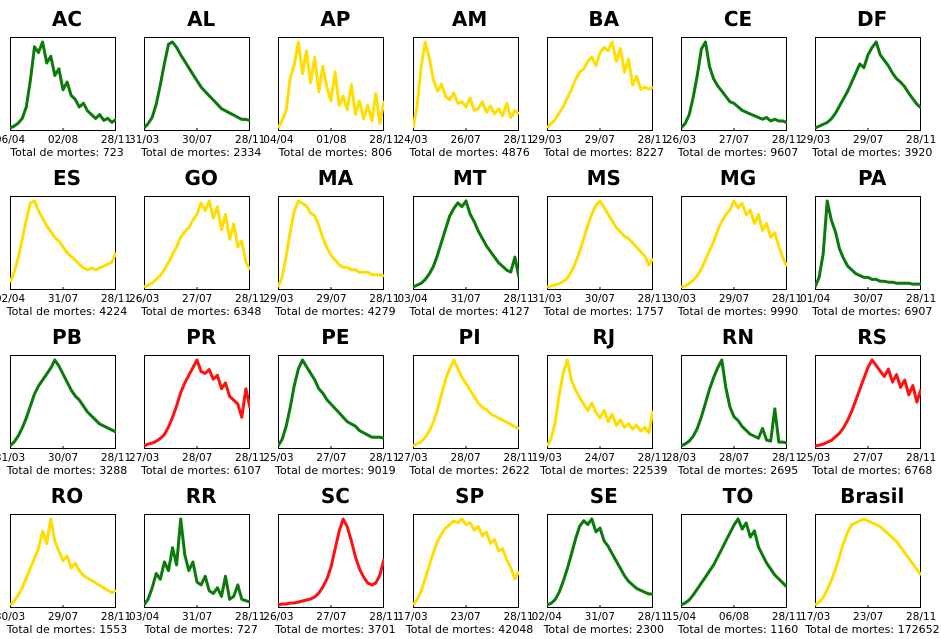  I want to click on chart-panel: RJ 19/03 24/07 28/11 Total de mortes: 22539, so click(601, 397).